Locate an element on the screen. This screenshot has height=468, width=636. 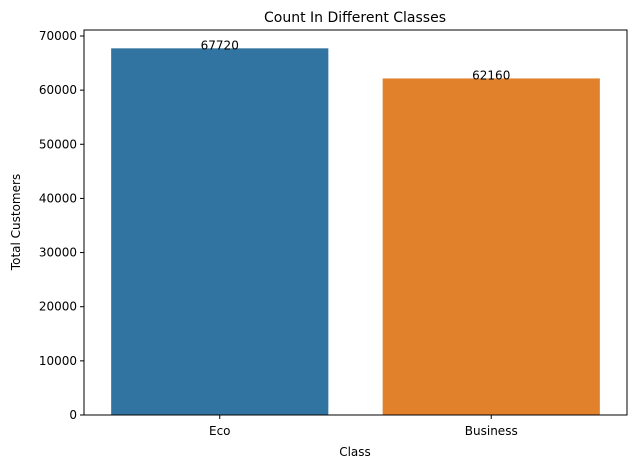
y-tick-label: 60000 is located at coordinates (58, 90).